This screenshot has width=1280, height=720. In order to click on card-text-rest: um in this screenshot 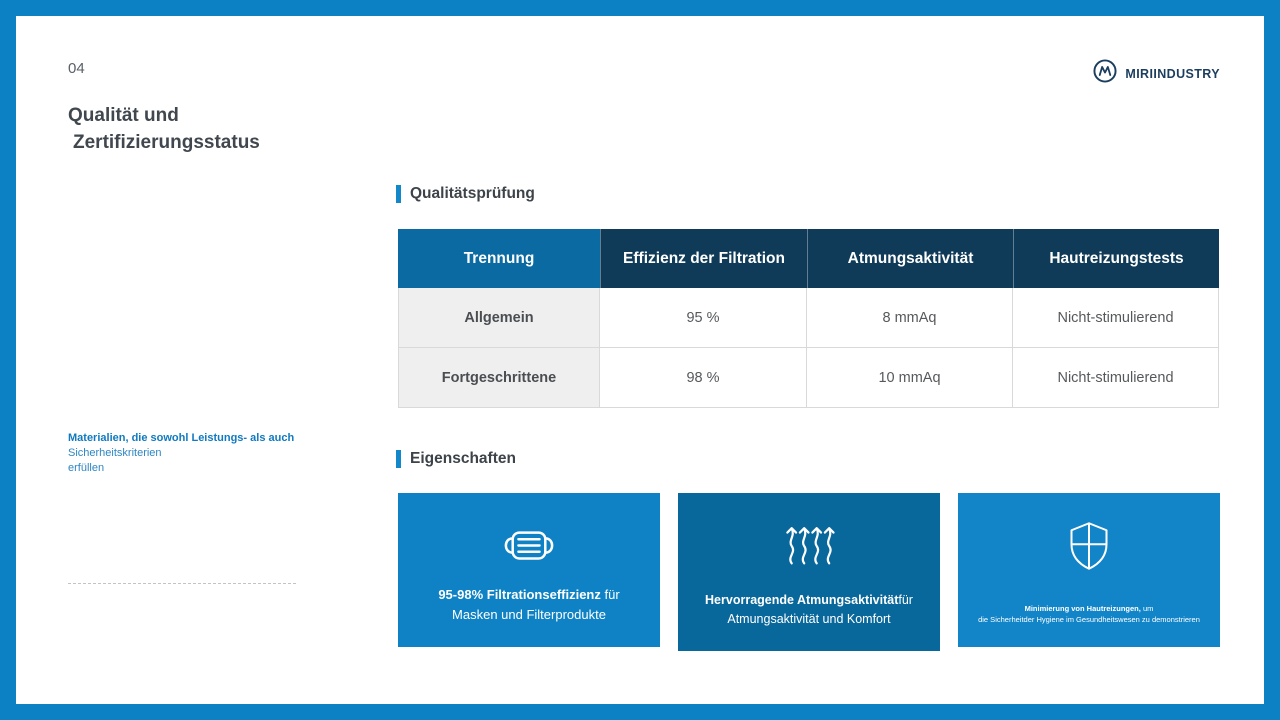, I will do `click(1147, 608)`.